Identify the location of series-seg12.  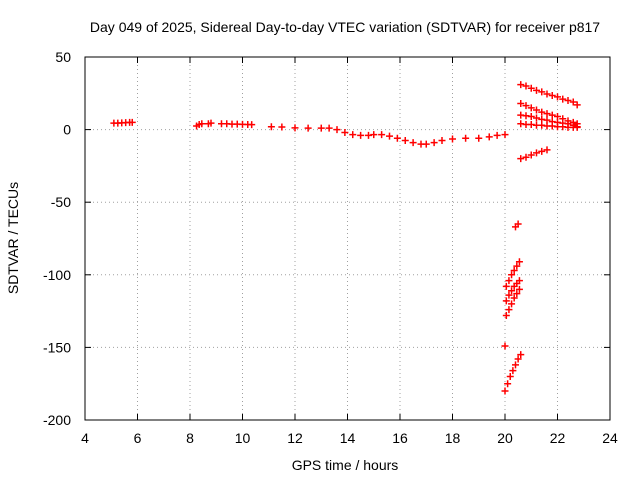
(517, 225).